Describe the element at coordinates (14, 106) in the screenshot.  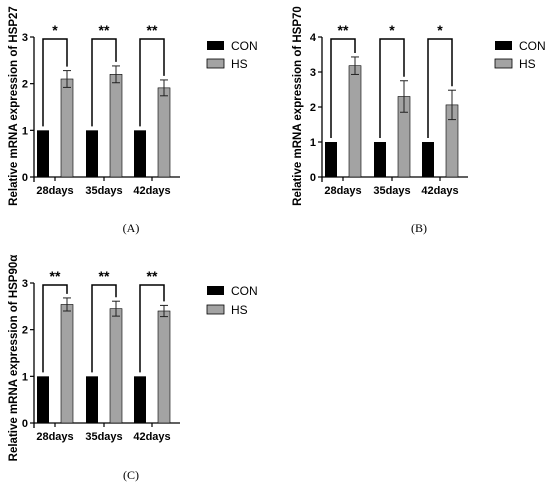
I see `panel-a-ylabel: Relative mRNA expression of HSP27` at that location.